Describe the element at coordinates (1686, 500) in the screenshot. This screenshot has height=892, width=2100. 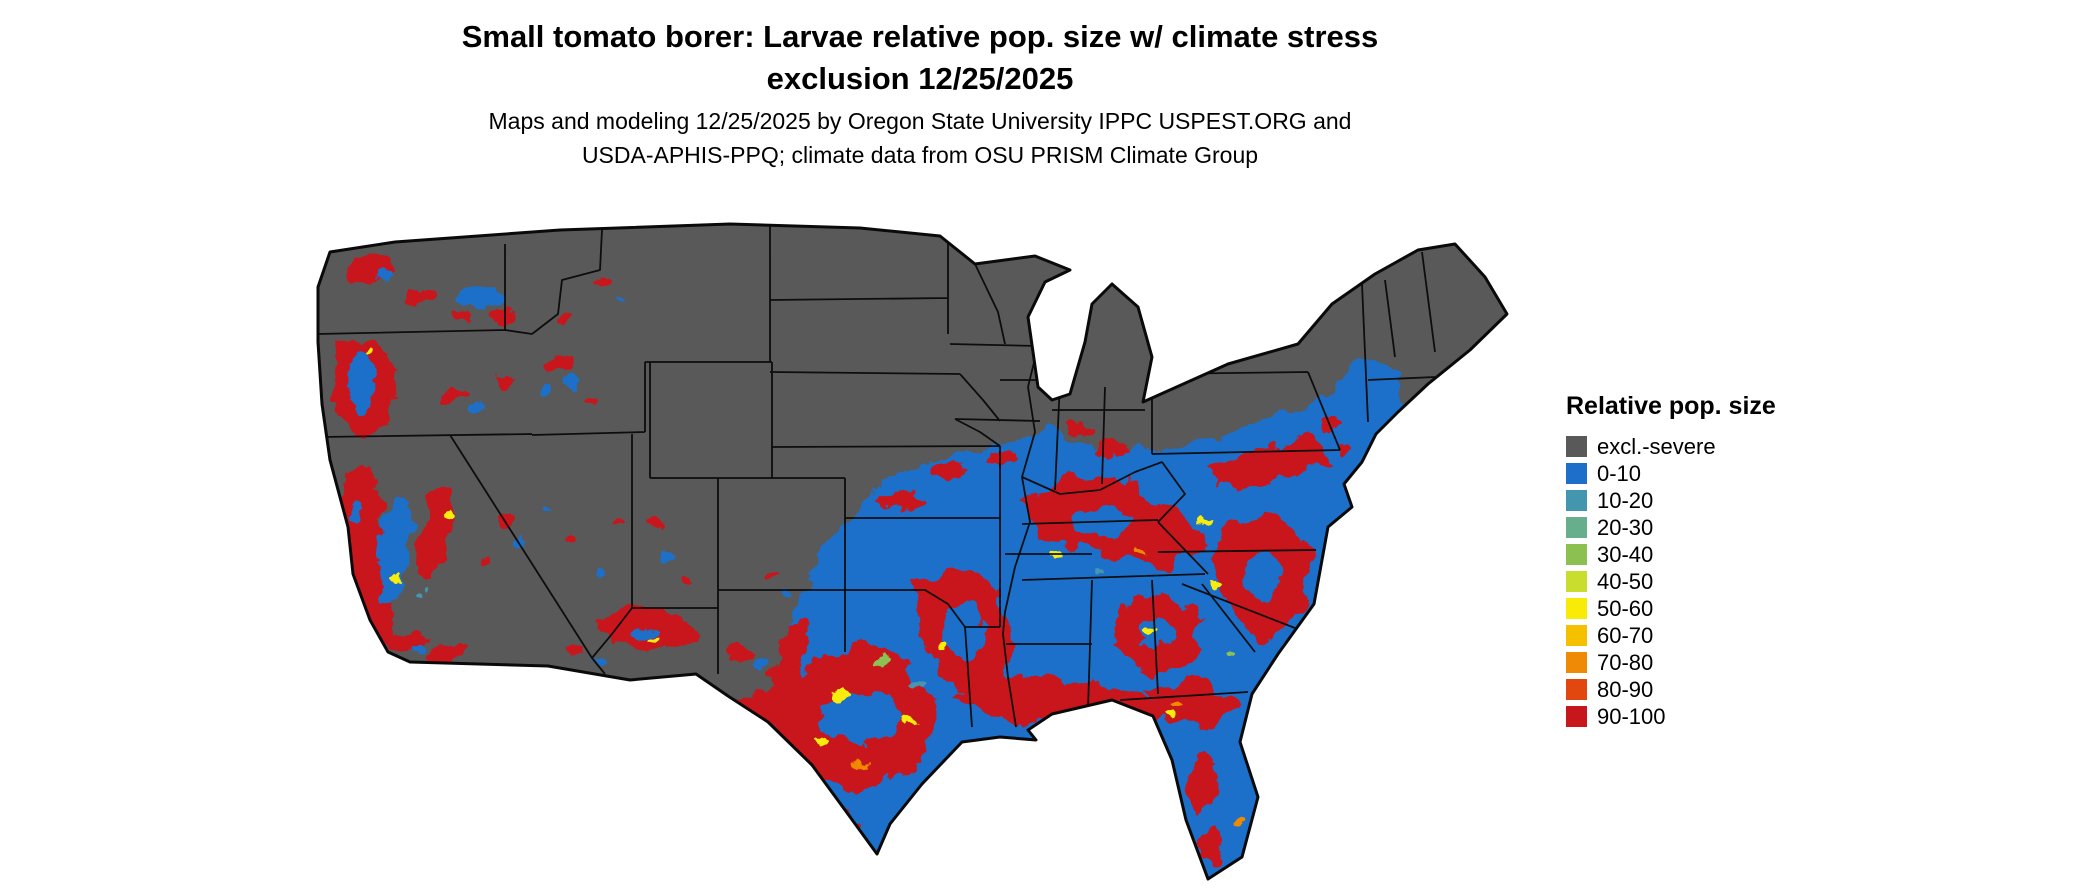
I see `legend-item: 10-20` at that location.